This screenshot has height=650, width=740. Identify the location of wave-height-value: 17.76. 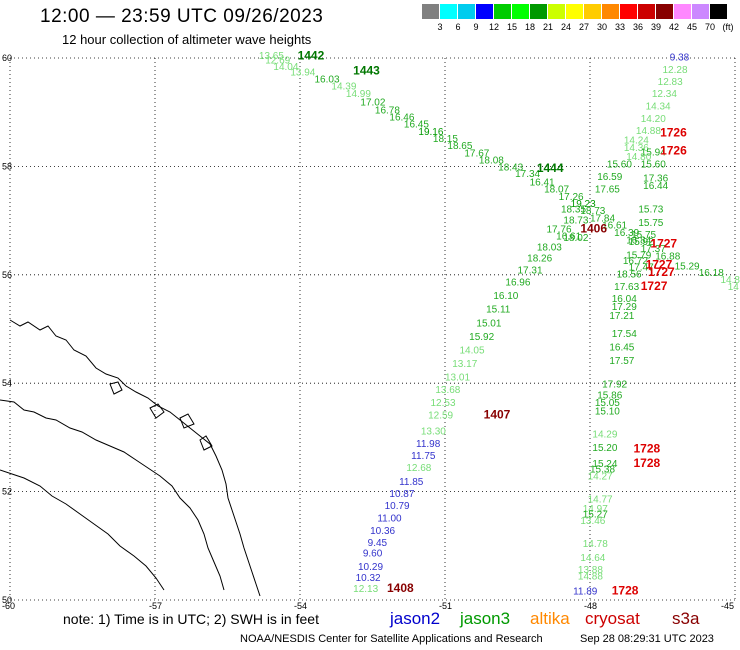
(559, 230).